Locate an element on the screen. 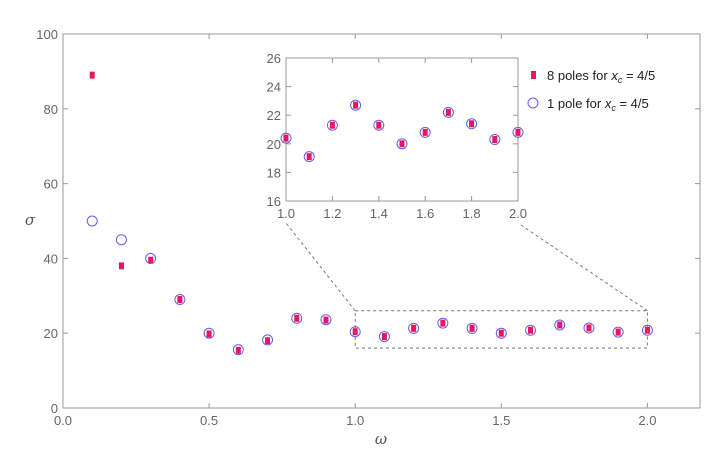 Image resolution: width=720 pixels, height=467 pixels. inset-y-tick-label: 16 is located at coordinates (274, 201).